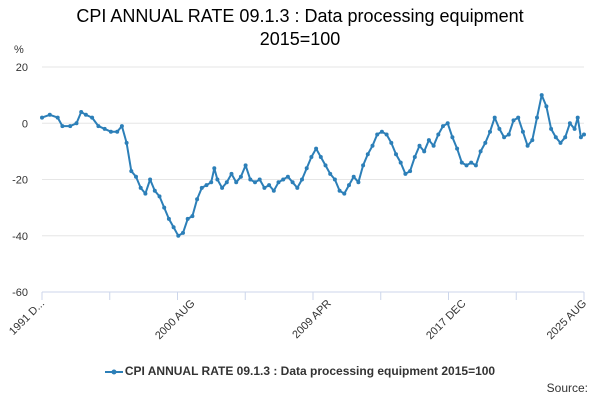 The width and height of the screenshot is (600, 400). I want to click on y-tick-label: -60, so click(20, 293).